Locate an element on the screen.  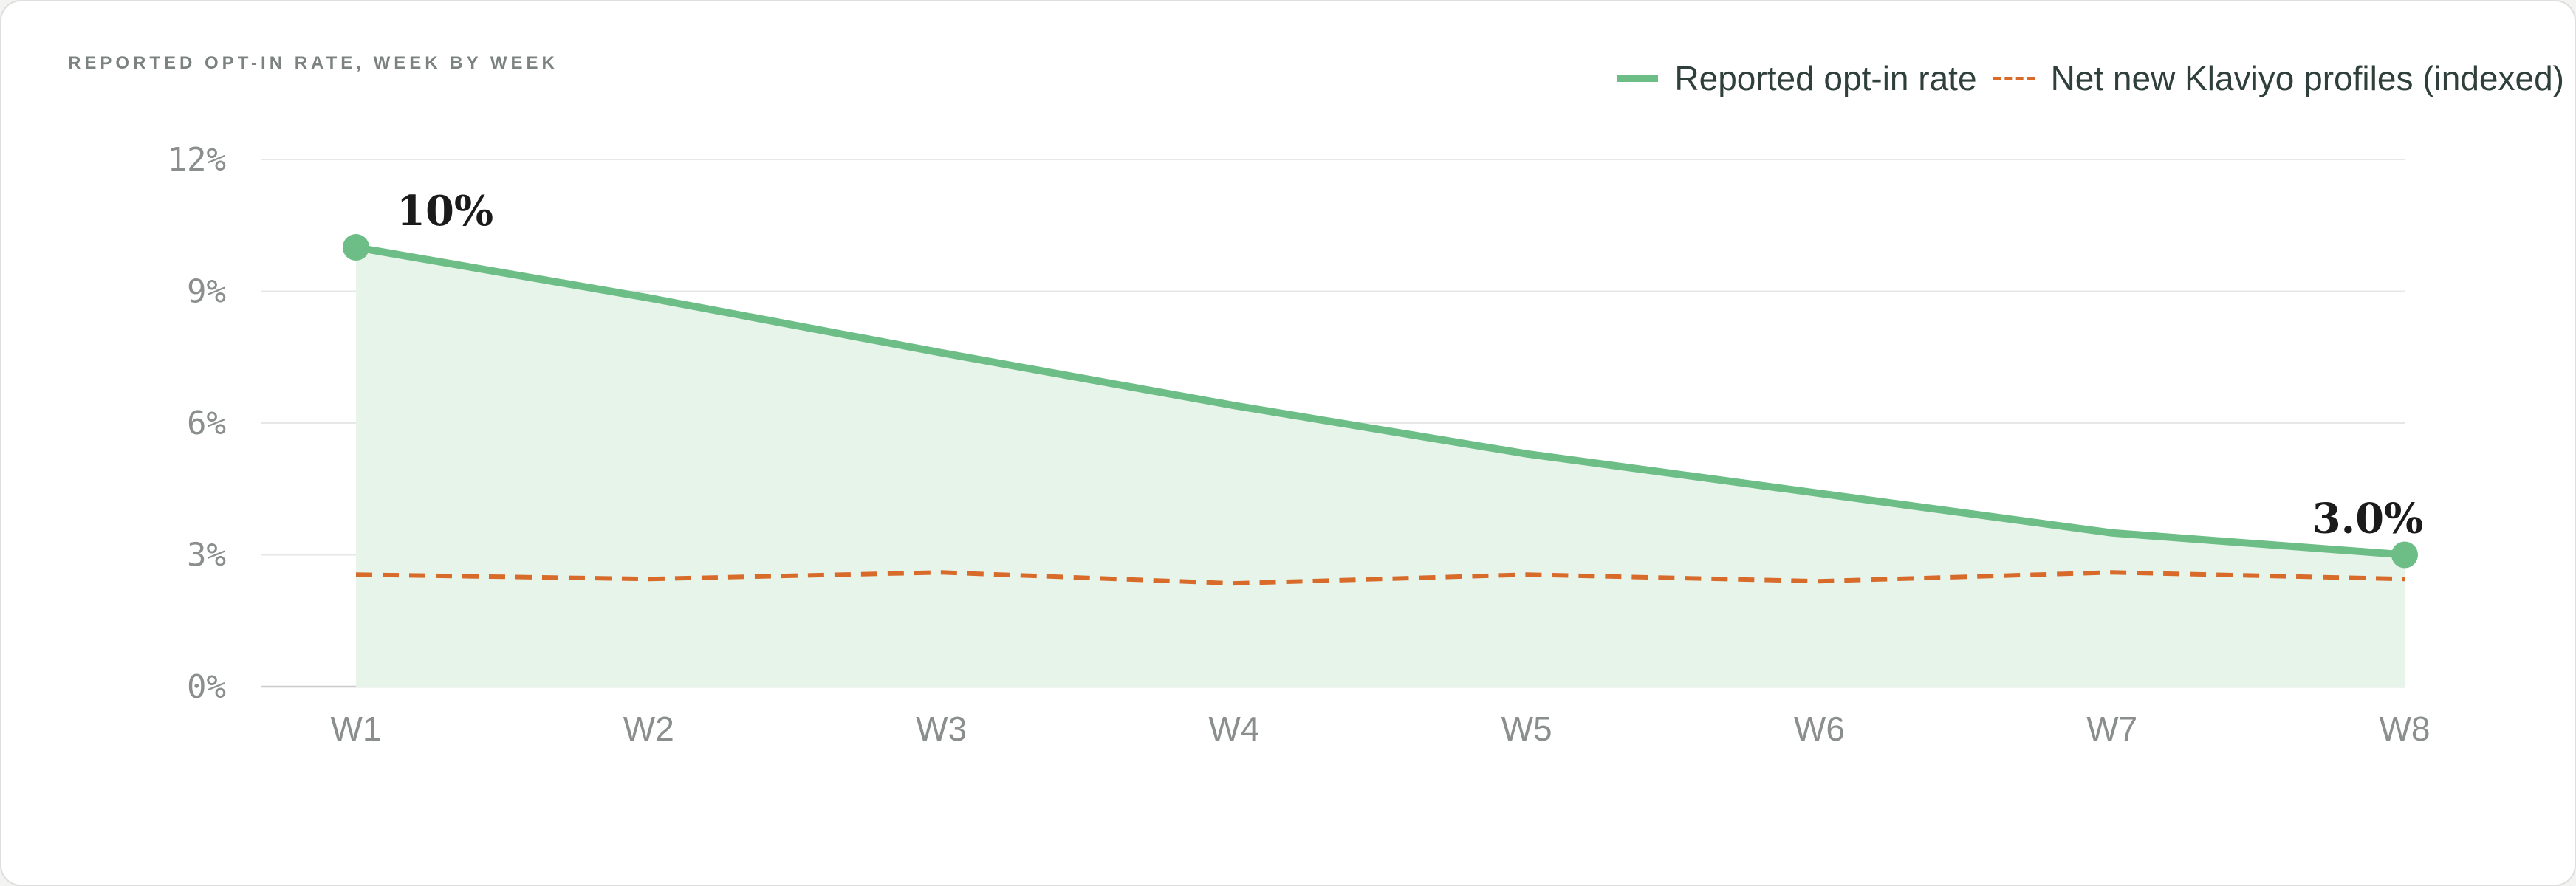
x-tick-label: W4 is located at coordinates (1233, 729).